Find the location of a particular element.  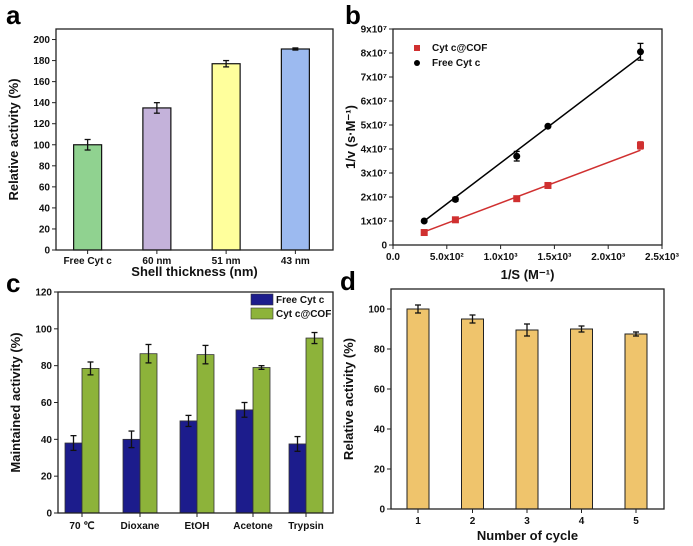

y-tick-label-a: 40 is located at coordinates (45, 208).